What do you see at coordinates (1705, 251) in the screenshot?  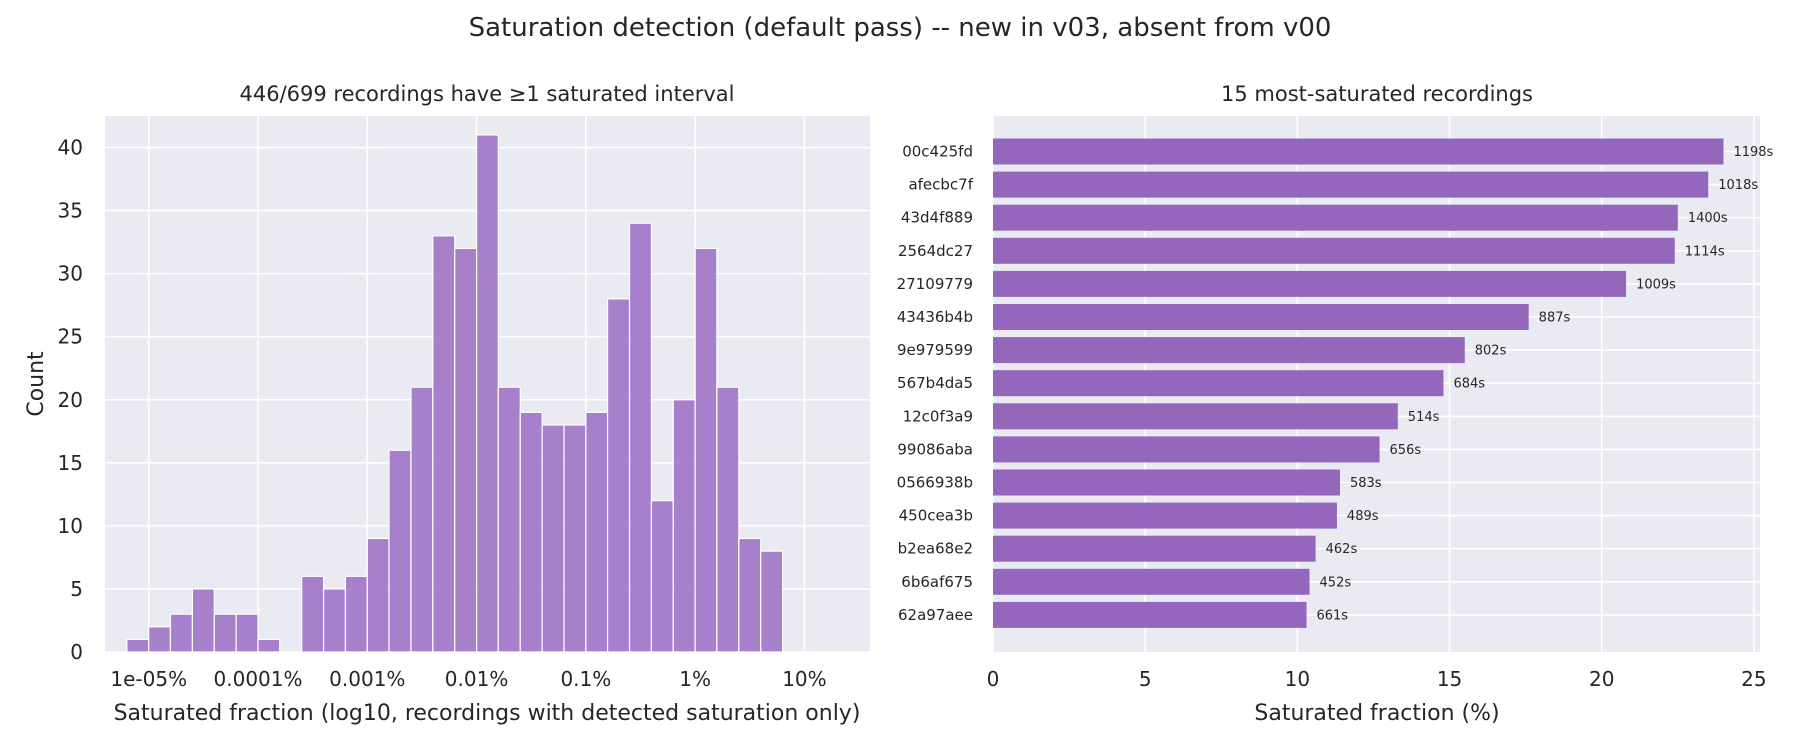 I see `duration-label: 1114s` at bounding box center [1705, 251].